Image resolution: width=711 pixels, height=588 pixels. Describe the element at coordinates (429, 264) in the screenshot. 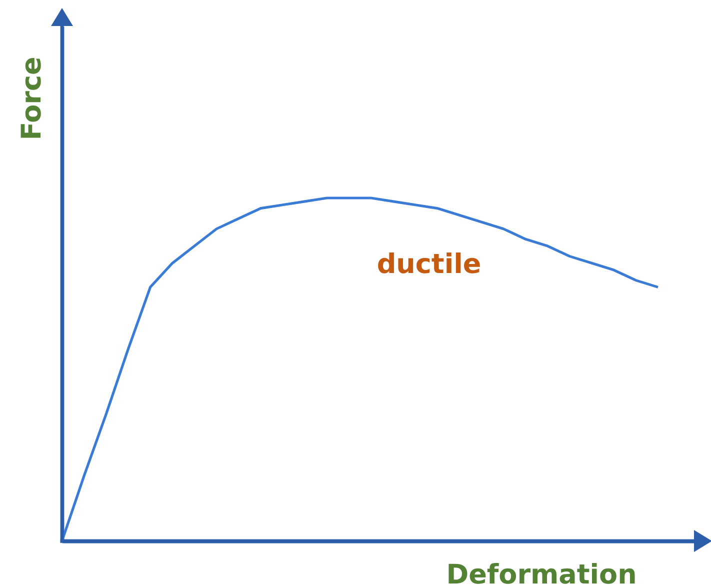

I see `series-label: ductile` at that location.